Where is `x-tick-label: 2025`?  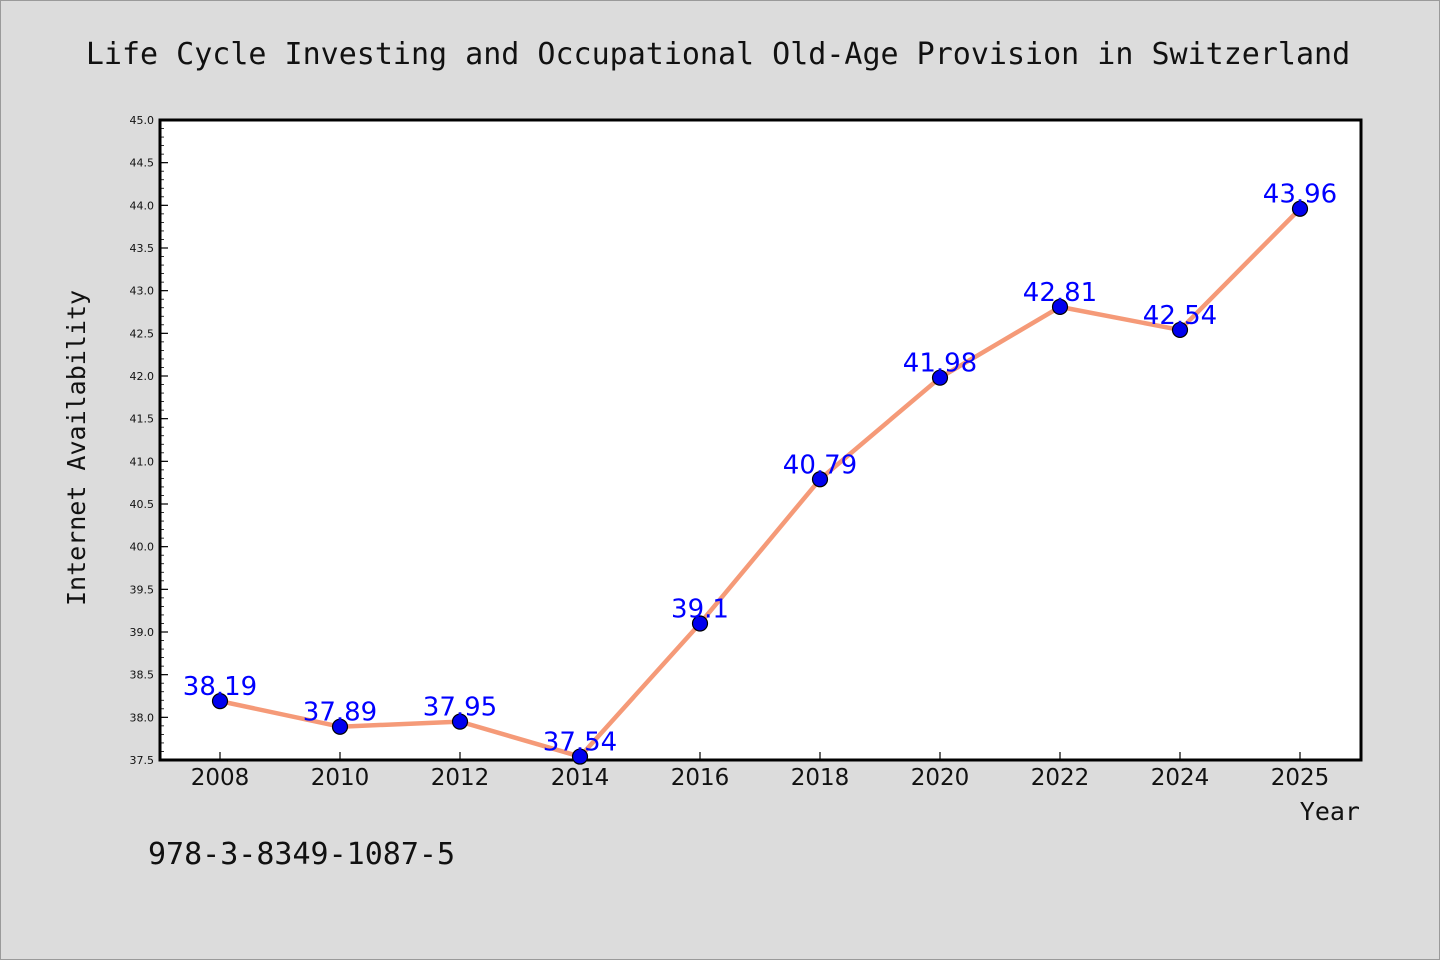 x-tick-label: 2025 is located at coordinates (1300, 778).